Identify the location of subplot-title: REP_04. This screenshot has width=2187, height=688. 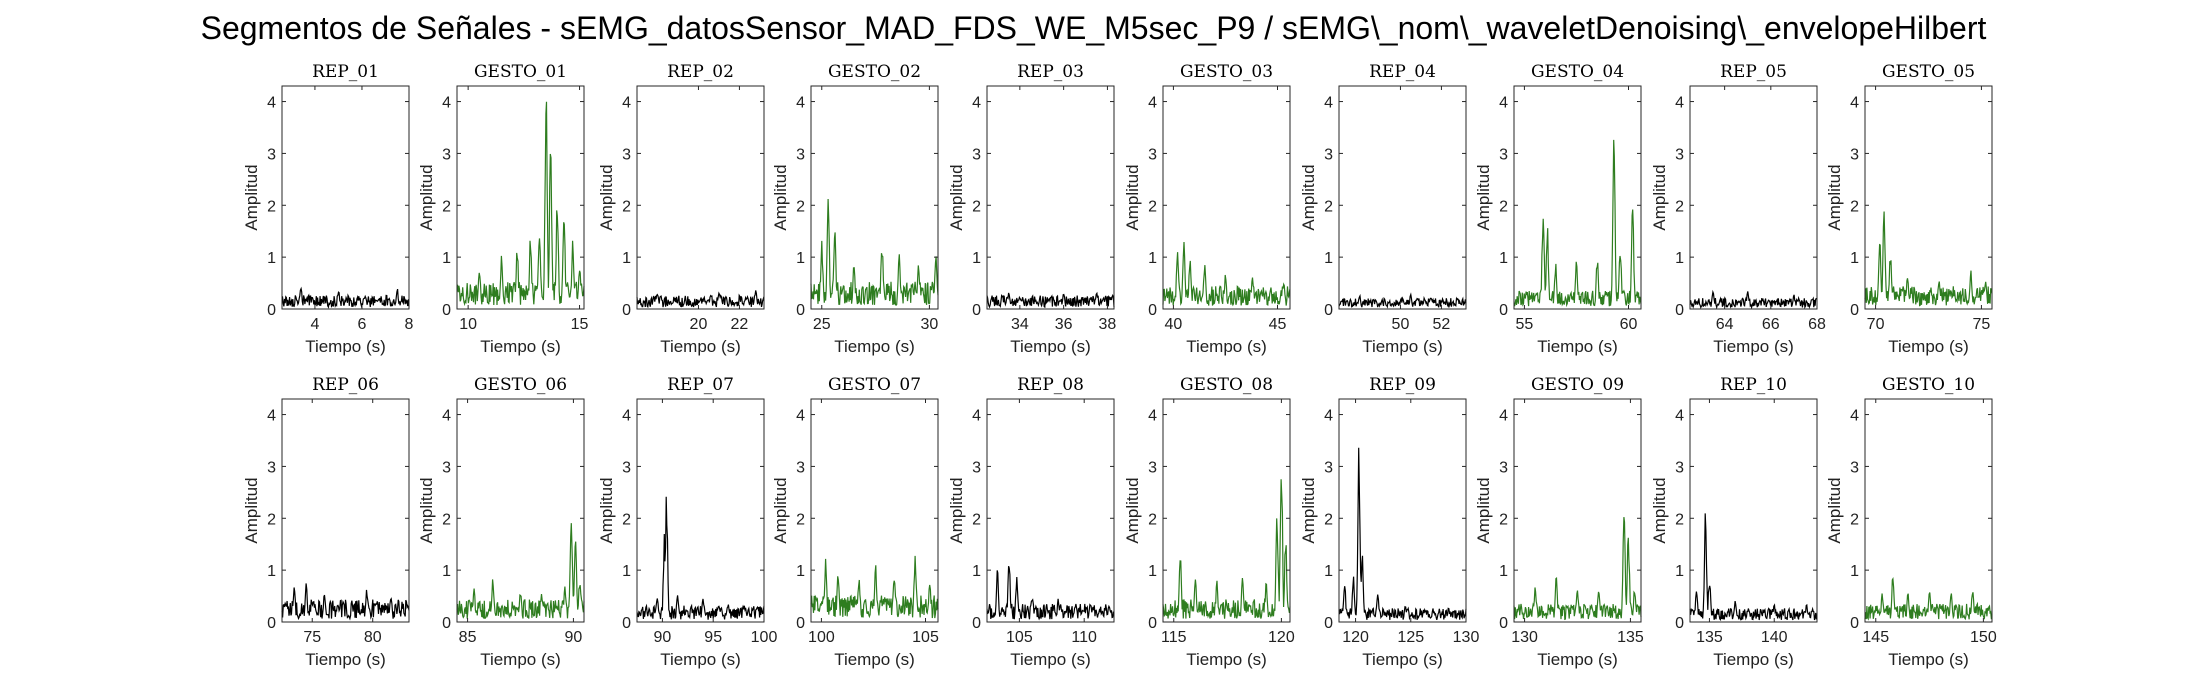
(1402, 72).